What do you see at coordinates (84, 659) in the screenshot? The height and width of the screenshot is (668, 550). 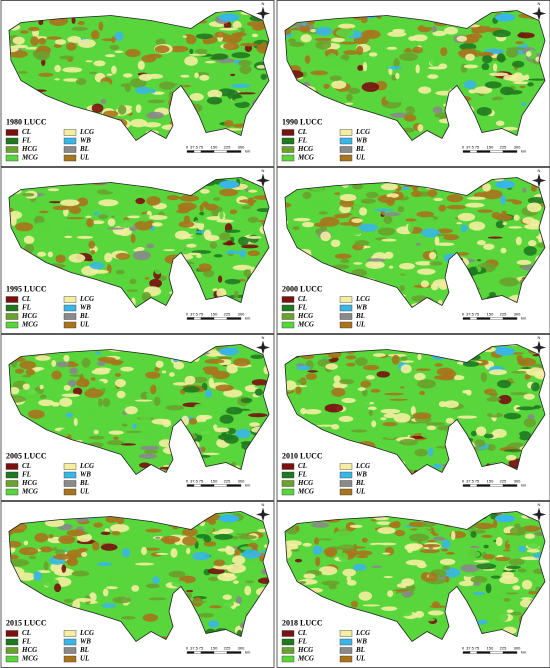 I see `legend-label: UL` at bounding box center [84, 659].